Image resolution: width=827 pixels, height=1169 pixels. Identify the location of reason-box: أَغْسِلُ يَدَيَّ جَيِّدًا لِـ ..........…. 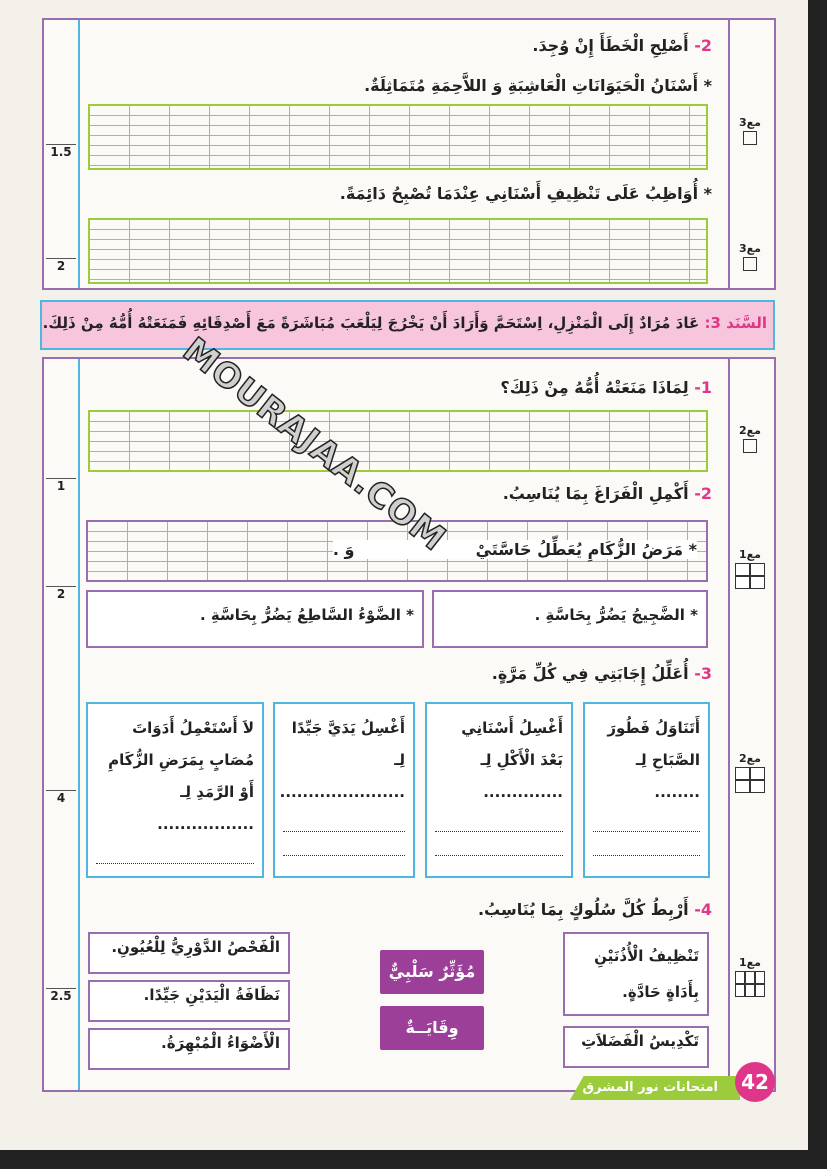
(344, 790).